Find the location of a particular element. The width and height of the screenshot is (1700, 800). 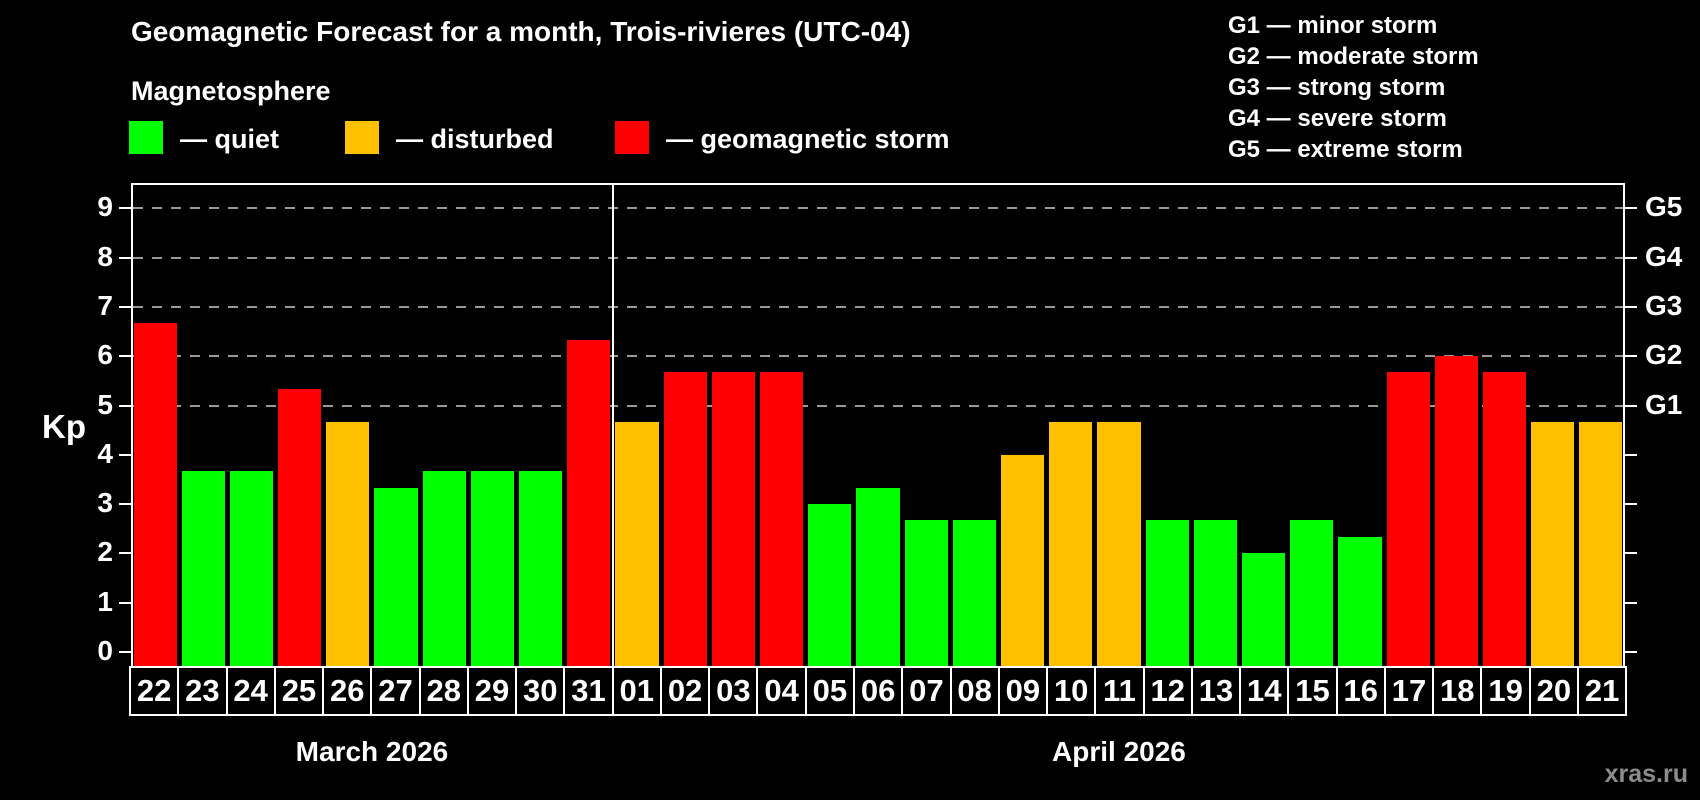

gridline-kp9 is located at coordinates (878, 208).